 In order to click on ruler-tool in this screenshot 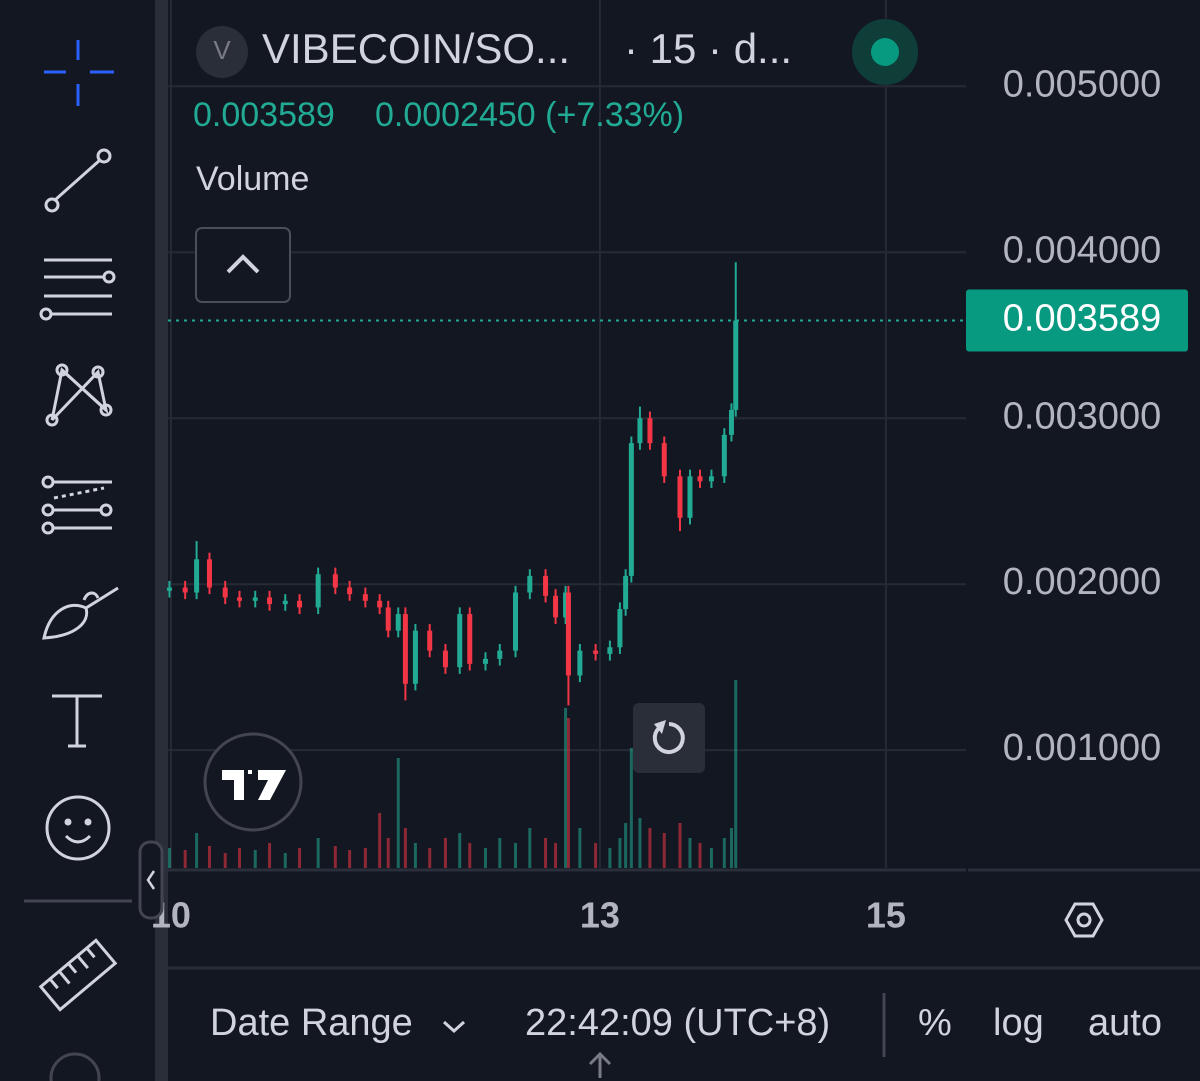, I will do `click(78, 975)`.